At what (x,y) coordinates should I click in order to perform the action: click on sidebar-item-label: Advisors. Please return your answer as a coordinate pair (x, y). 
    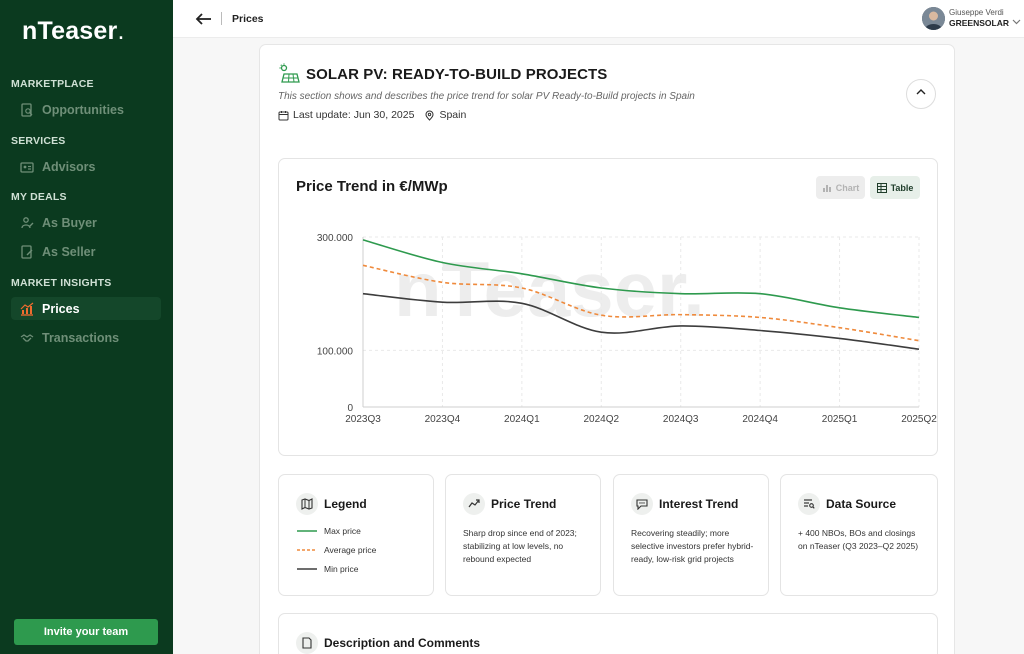
    Looking at the image, I should click on (69, 166).